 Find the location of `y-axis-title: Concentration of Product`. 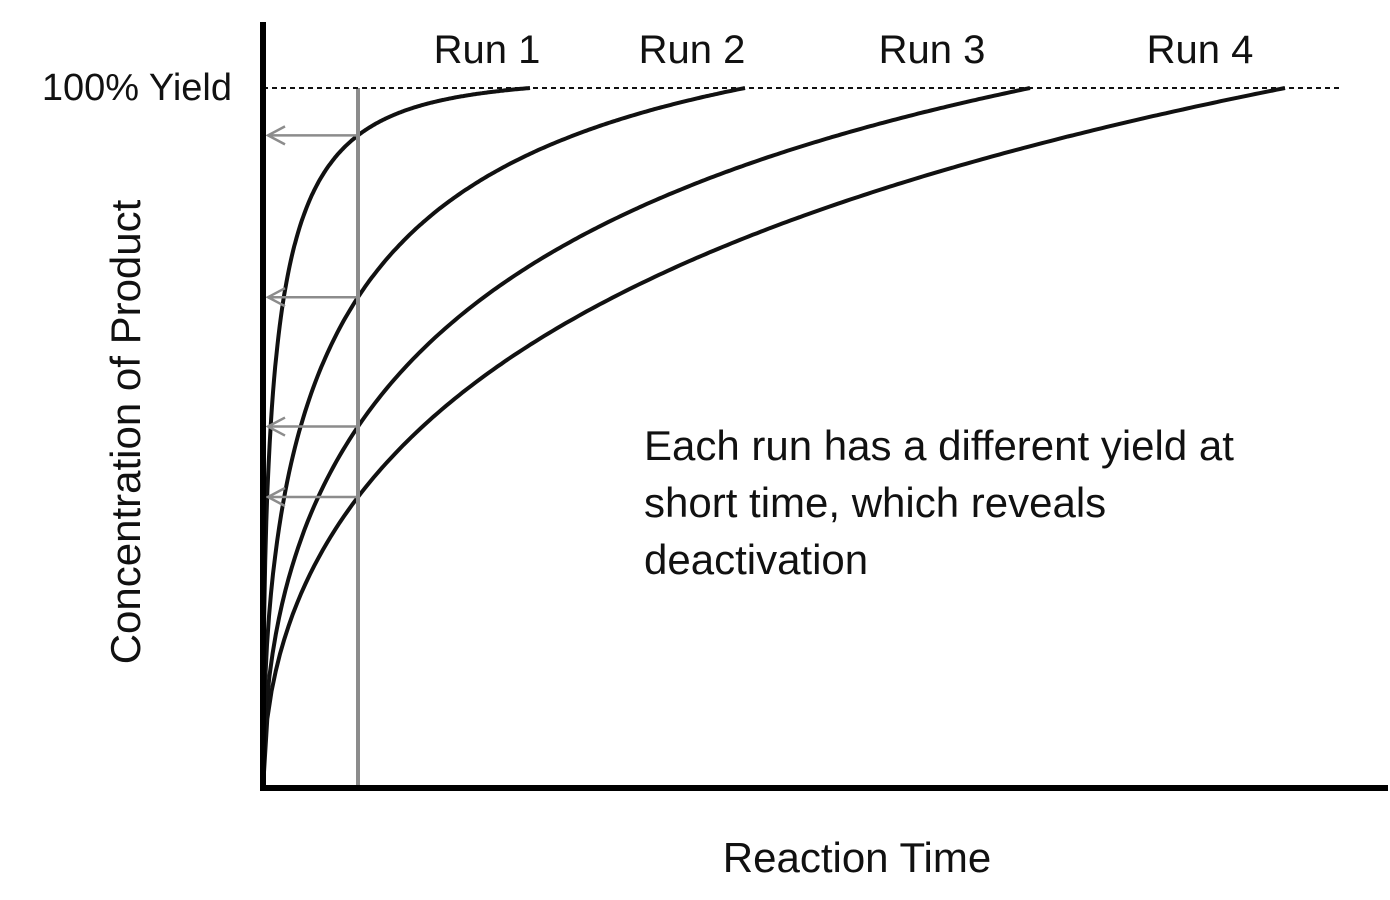

y-axis-title: Concentration of Product is located at coordinates (125, 431).